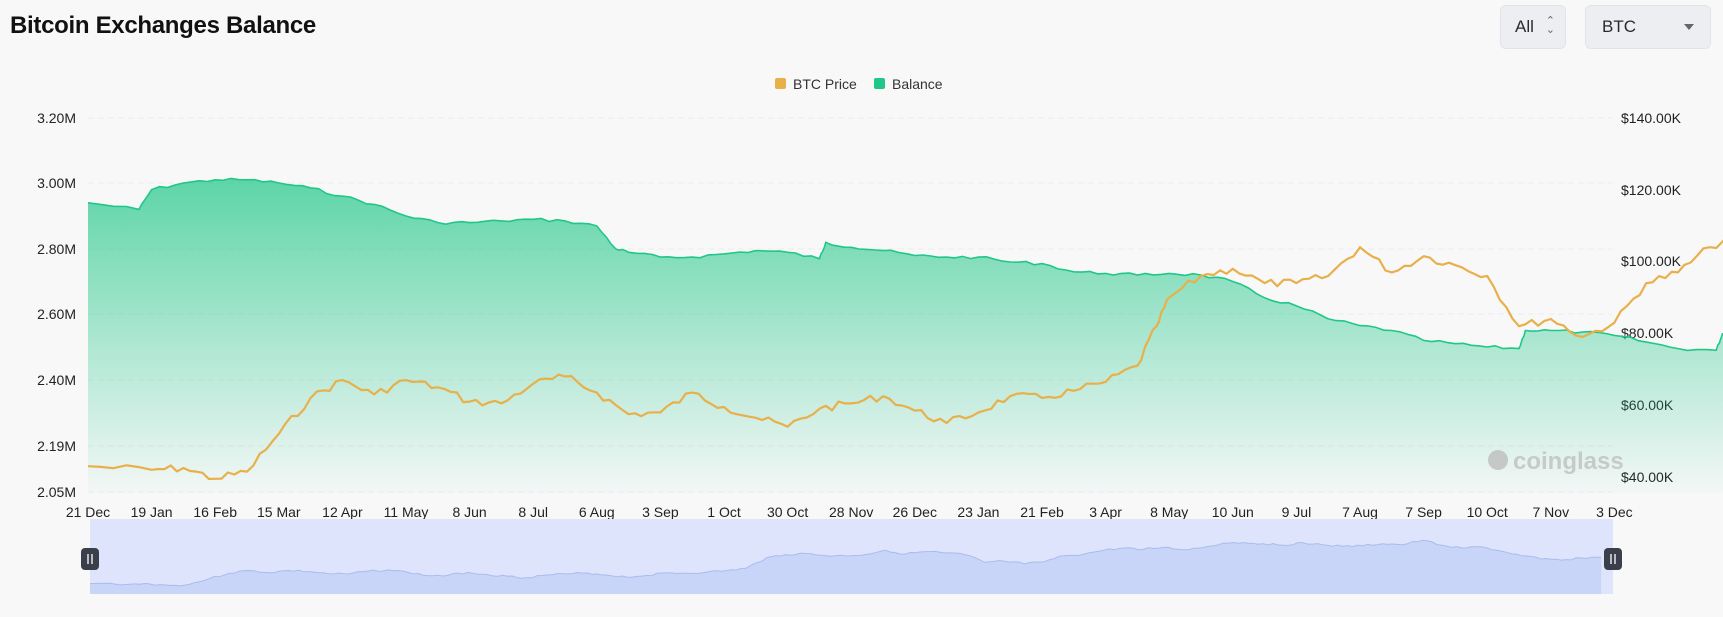 Image resolution: width=1723 pixels, height=617 pixels. Describe the element at coordinates (1689, 27) in the screenshot. I see `caret-down-icon` at that location.